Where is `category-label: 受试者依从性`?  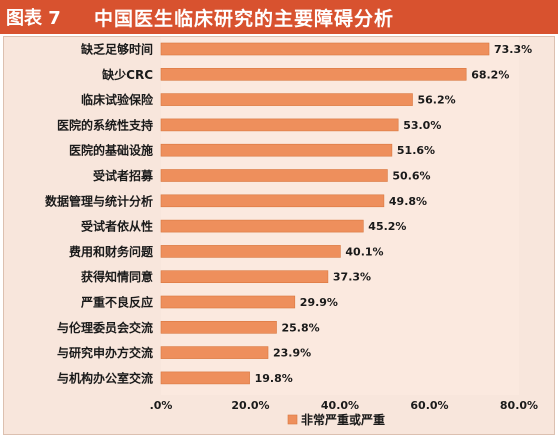
category-label: 受试者依从性 is located at coordinates (117, 226).